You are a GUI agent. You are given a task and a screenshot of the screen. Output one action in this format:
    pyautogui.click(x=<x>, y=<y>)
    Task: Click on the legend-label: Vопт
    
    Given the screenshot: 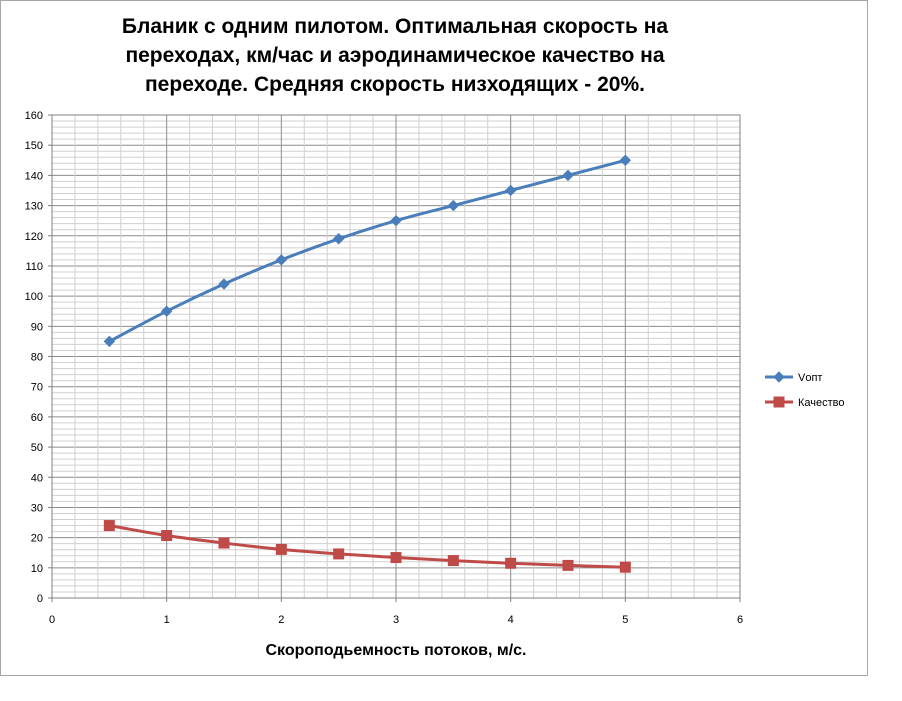 What is the action you would take?
    pyautogui.click(x=810, y=378)
    